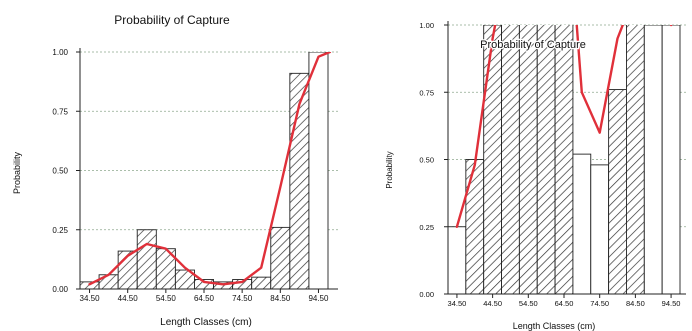  What do you see at coordinates (206, 322) in the screenshot?
I see `chart-left-xlabel: Length Classes (cm)` at bounding box center [206, 322].